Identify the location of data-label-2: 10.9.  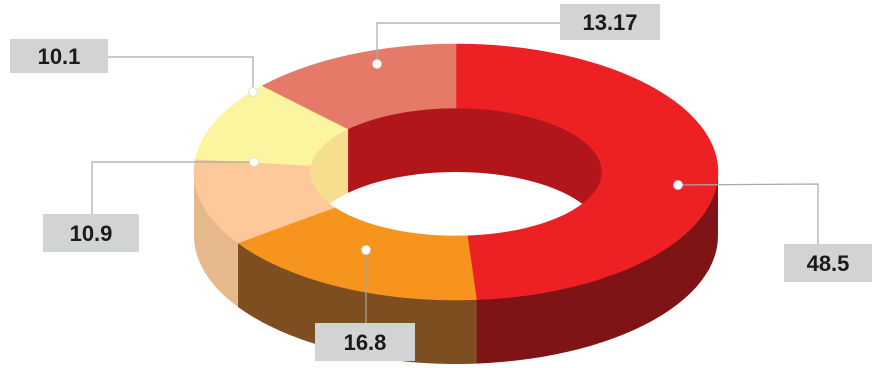
(91, 233).